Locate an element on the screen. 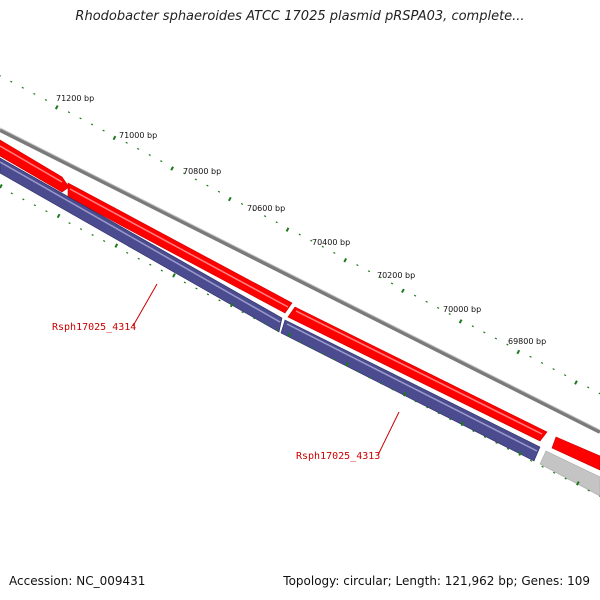 The height and width of the screenshot is (600, 600). tick-label: 70200 bp is located at coordinates (396, 275).